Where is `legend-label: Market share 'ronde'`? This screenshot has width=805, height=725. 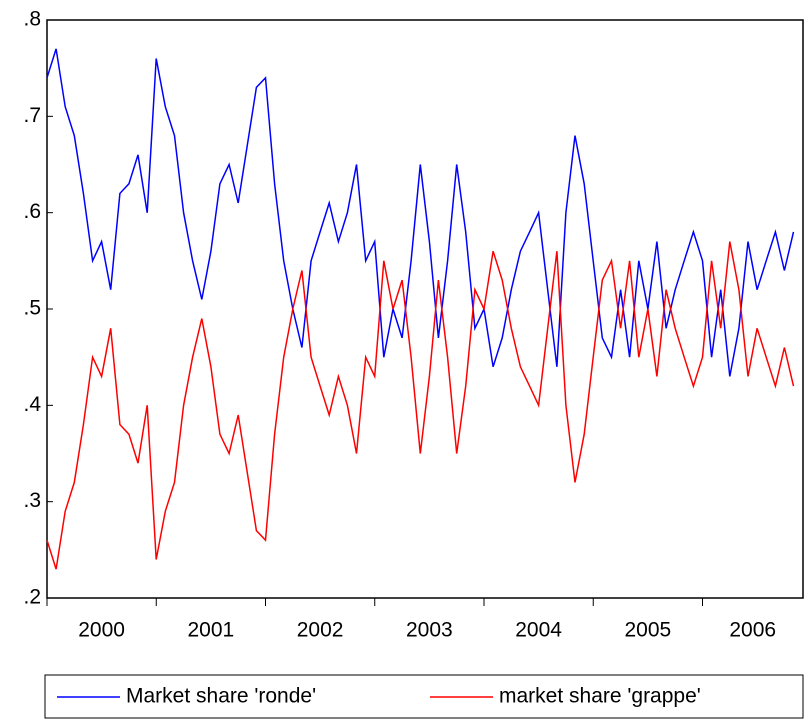
legend-label: Market share 'ronde' is located at coordinates (221, 696).